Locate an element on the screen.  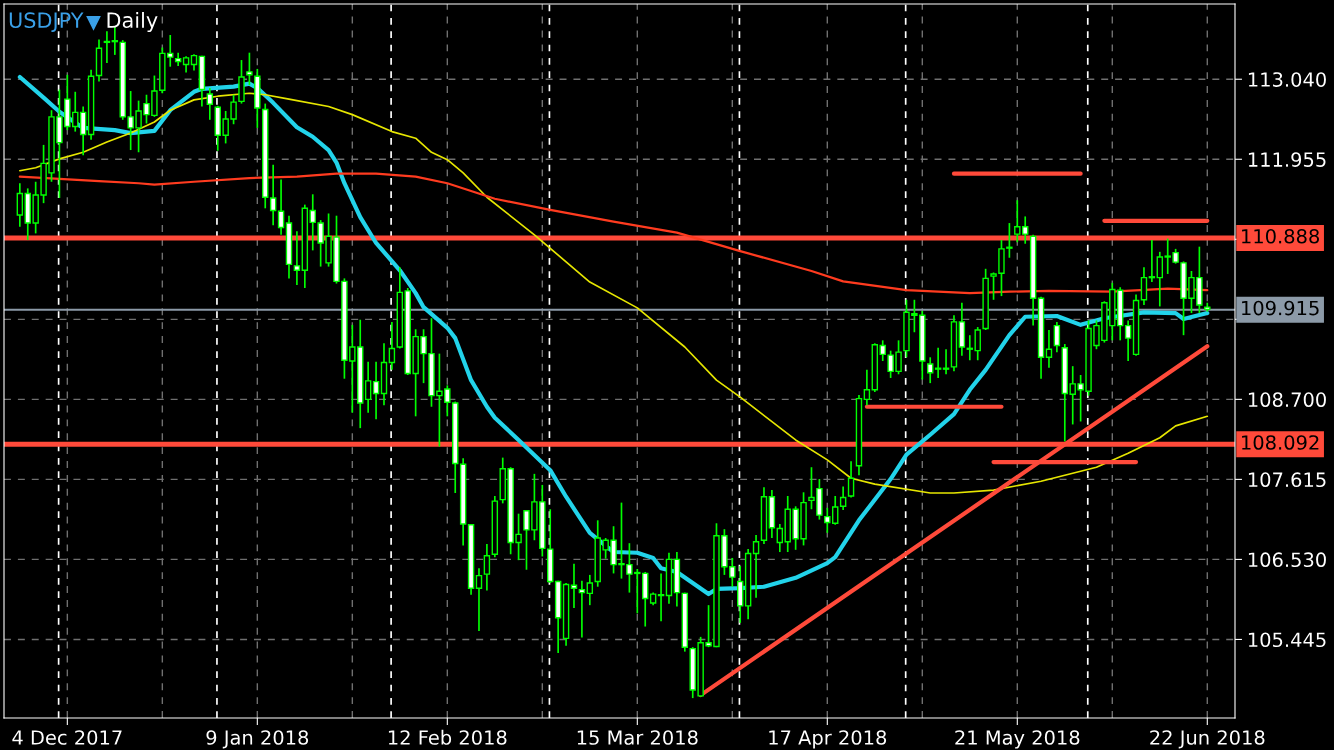
chart-title: USDJPY is located at coordinates (46, 22).